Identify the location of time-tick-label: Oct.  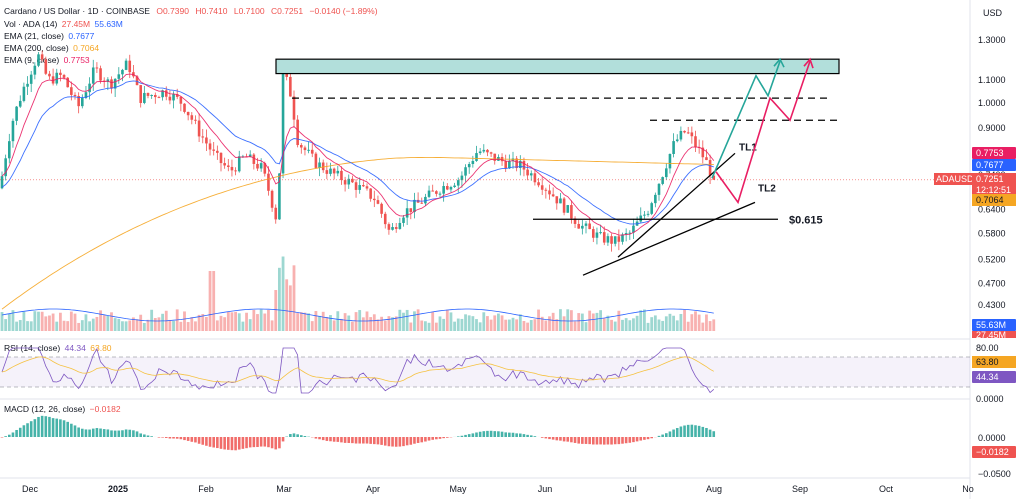
(886, 489).